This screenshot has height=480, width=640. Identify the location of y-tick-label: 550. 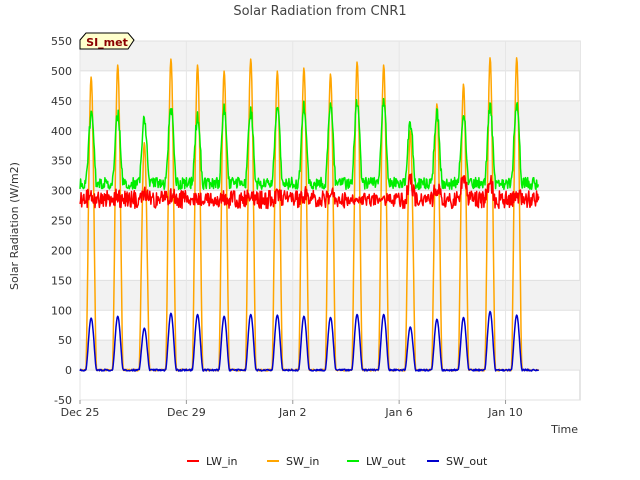
(61, 41).